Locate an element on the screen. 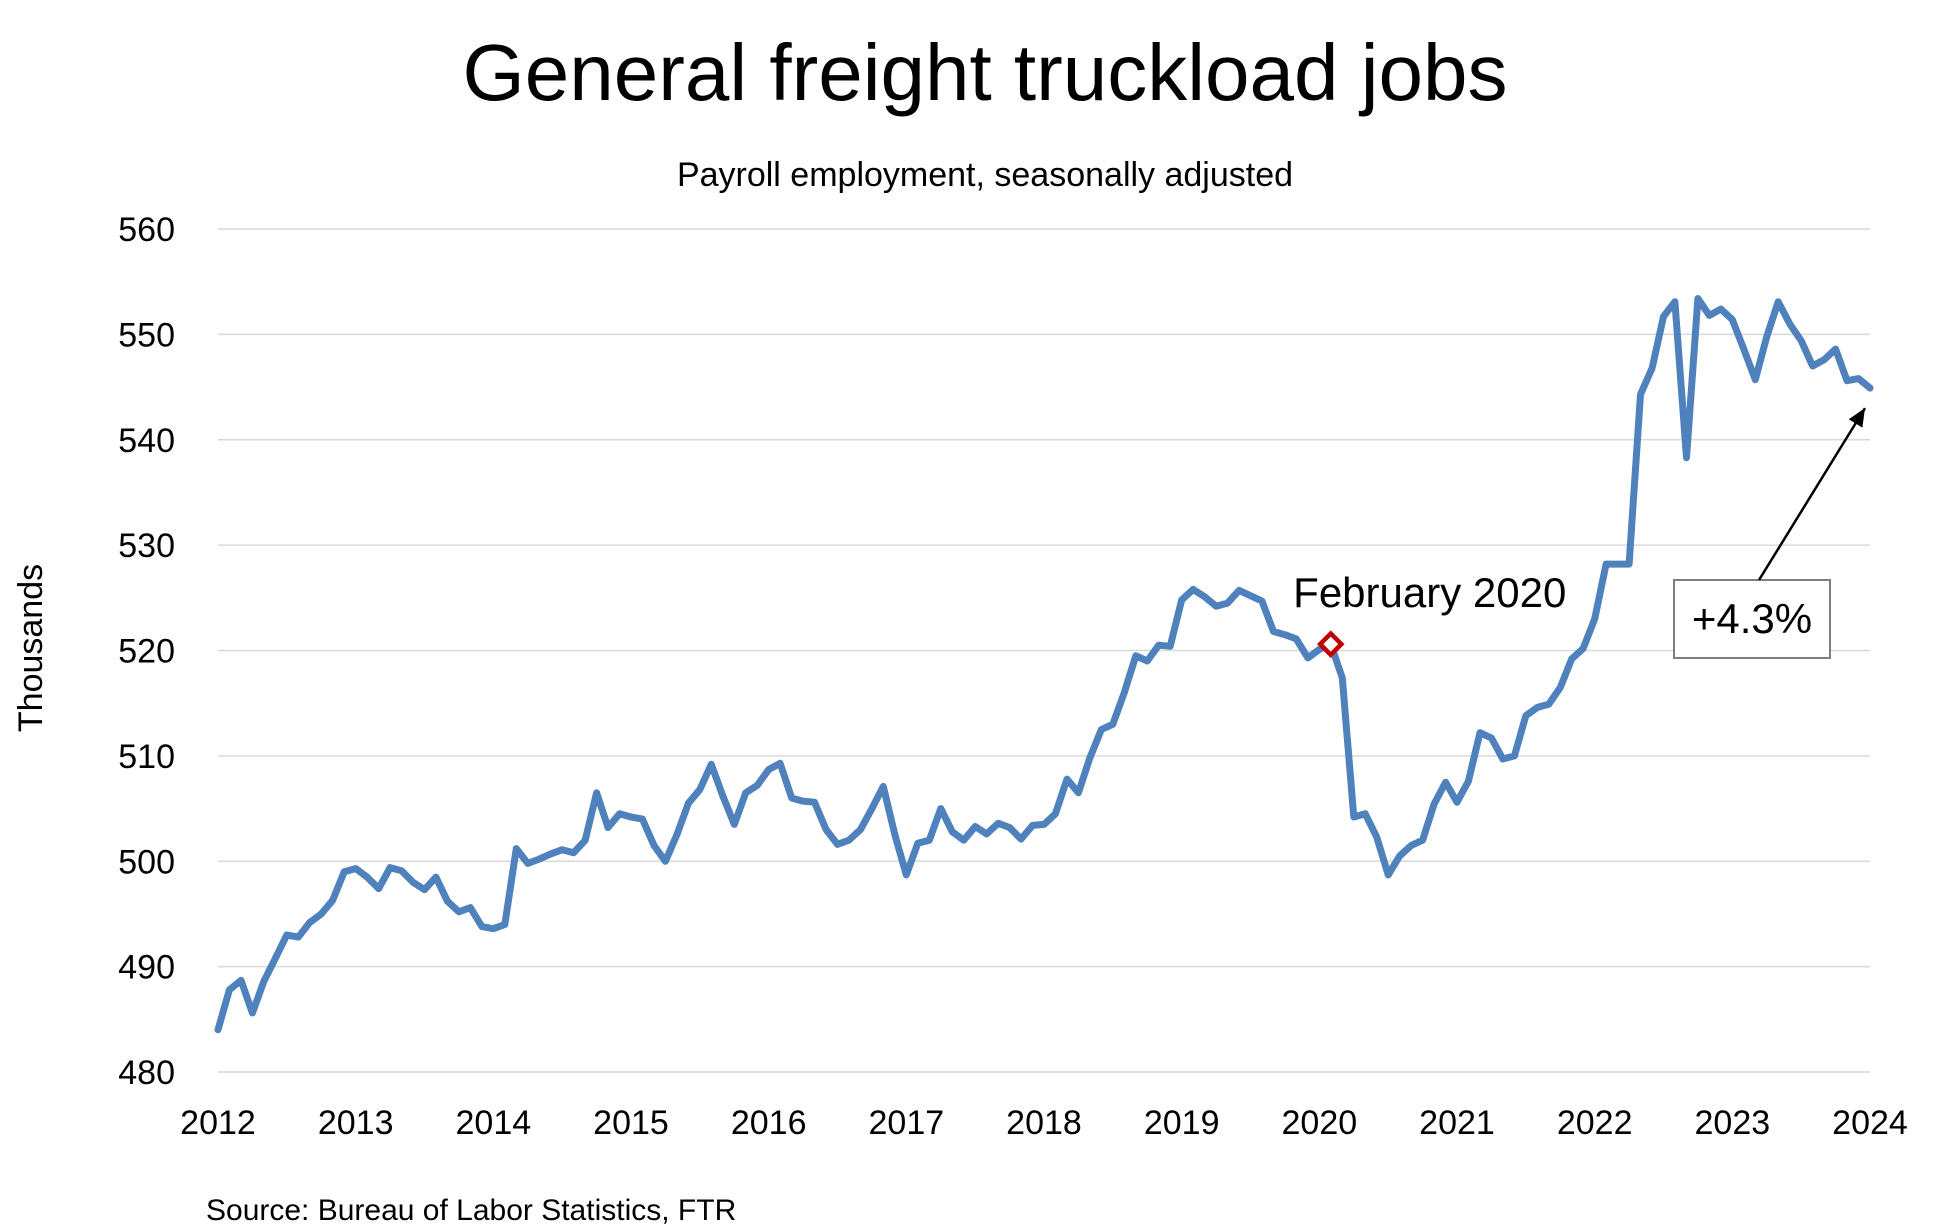 The height and width of the screenshot is (1225, 1959). x-tick-label: 2018 is located at coordinates (1044, 1123).